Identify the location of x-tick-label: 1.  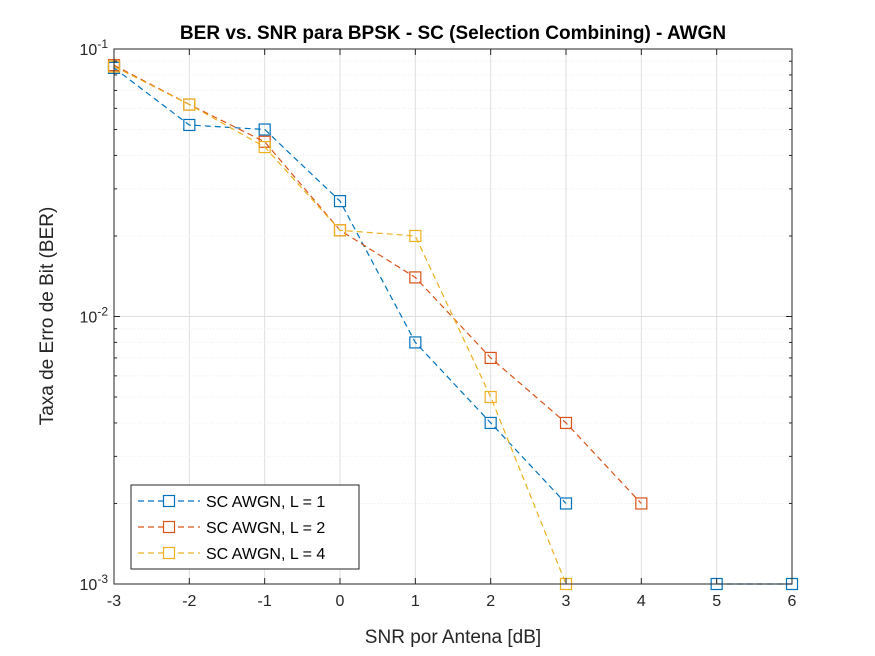
(415, 601).